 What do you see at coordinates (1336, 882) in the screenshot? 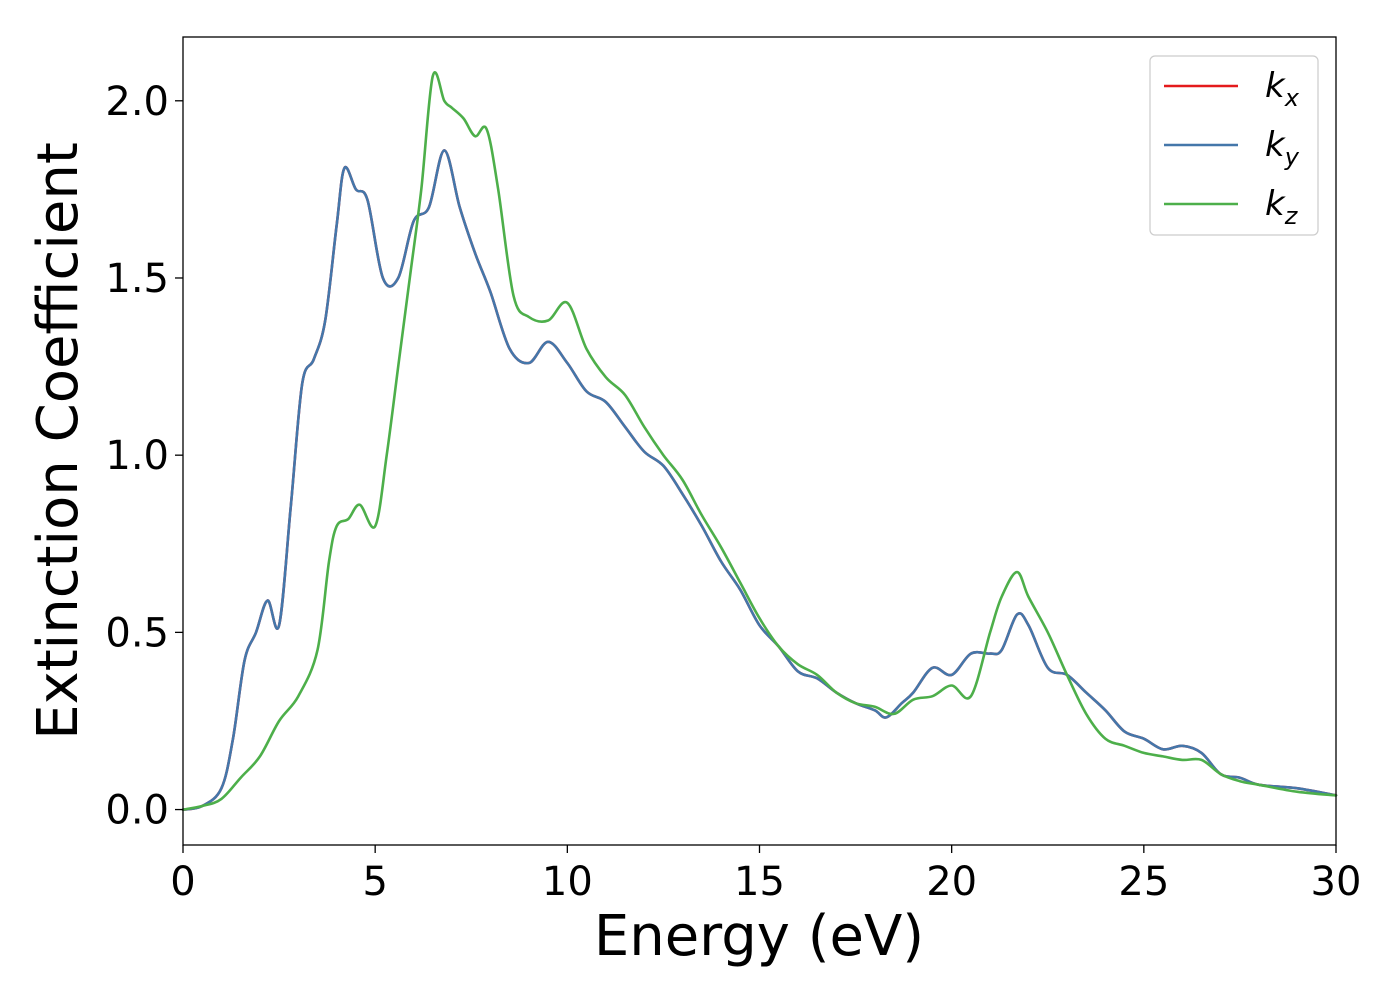
I see `x-tick-label: 30` at bounding box center [1336, 882].